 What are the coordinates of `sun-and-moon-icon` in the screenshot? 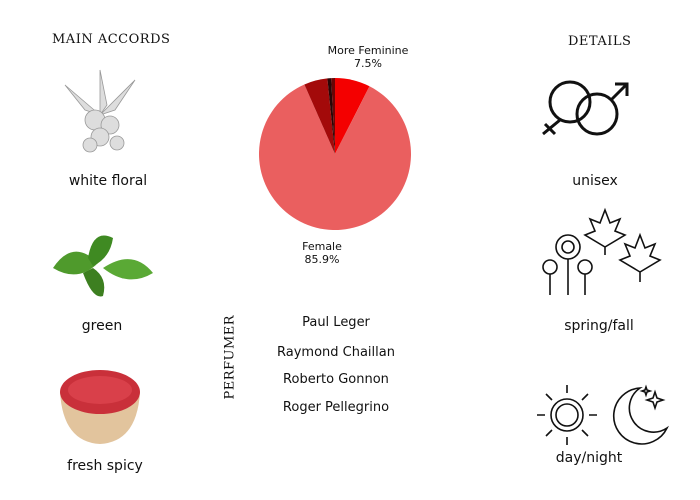 It's located at (603, 414).